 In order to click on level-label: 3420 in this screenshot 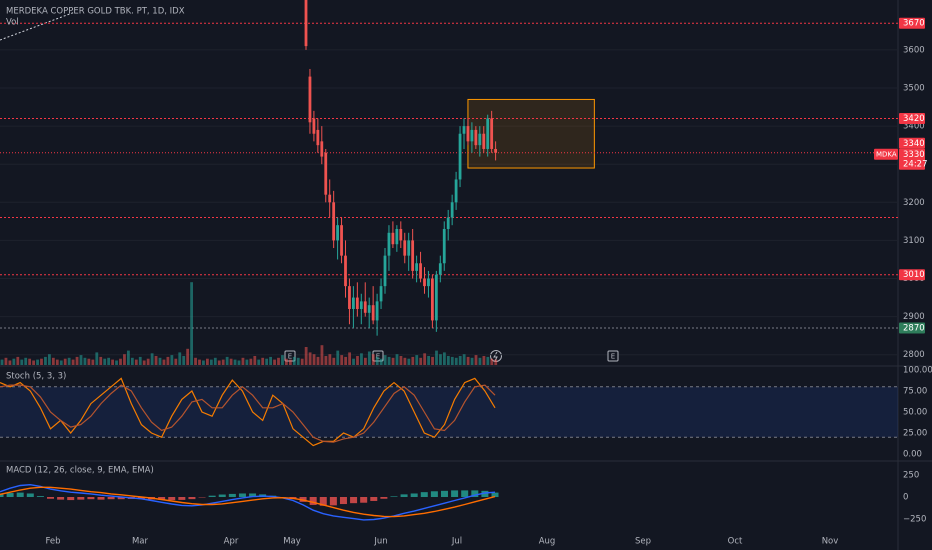, I will do `click(914, 119)`.